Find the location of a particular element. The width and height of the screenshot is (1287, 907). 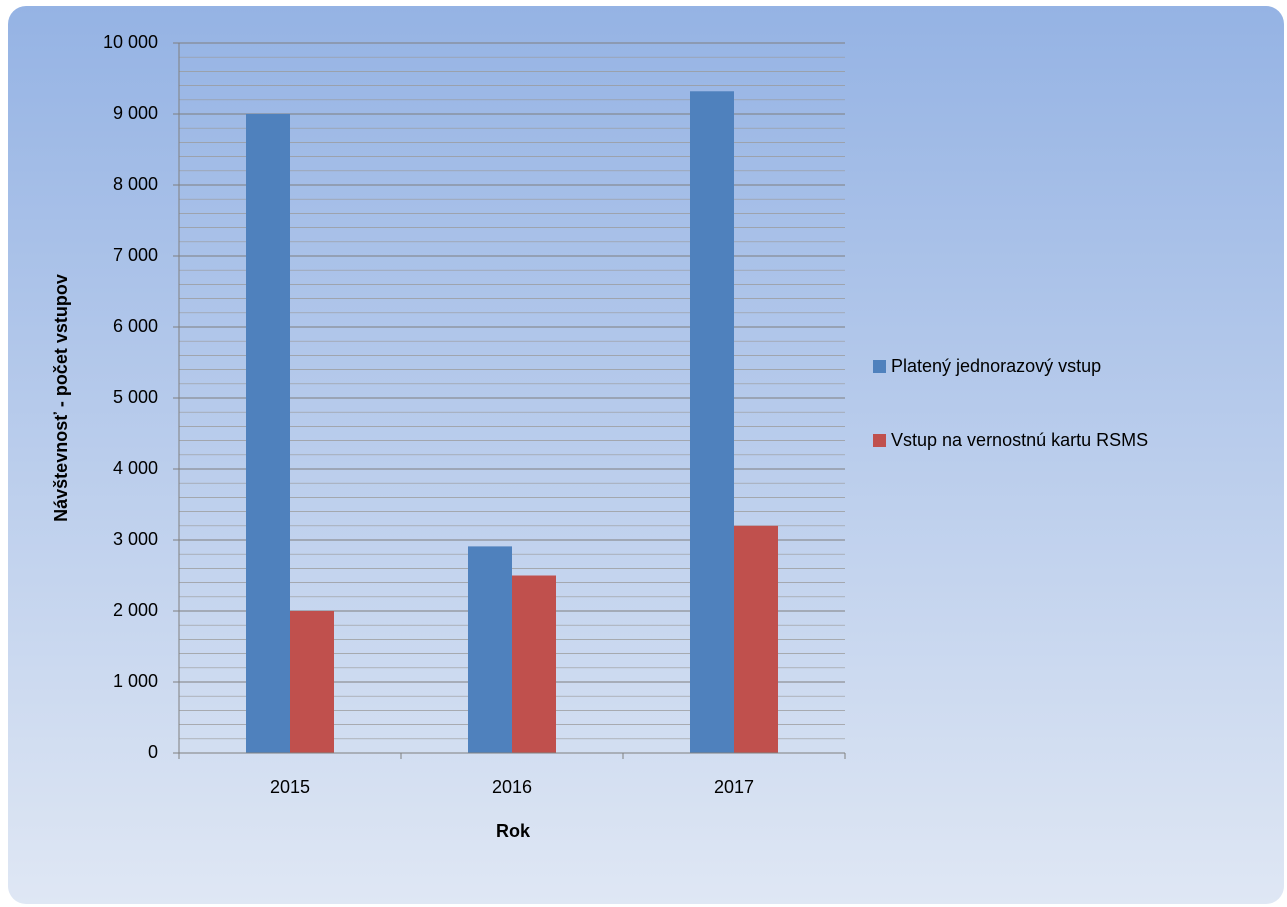

y-tick-label: 1 000 is located at coordinates (135, 681).